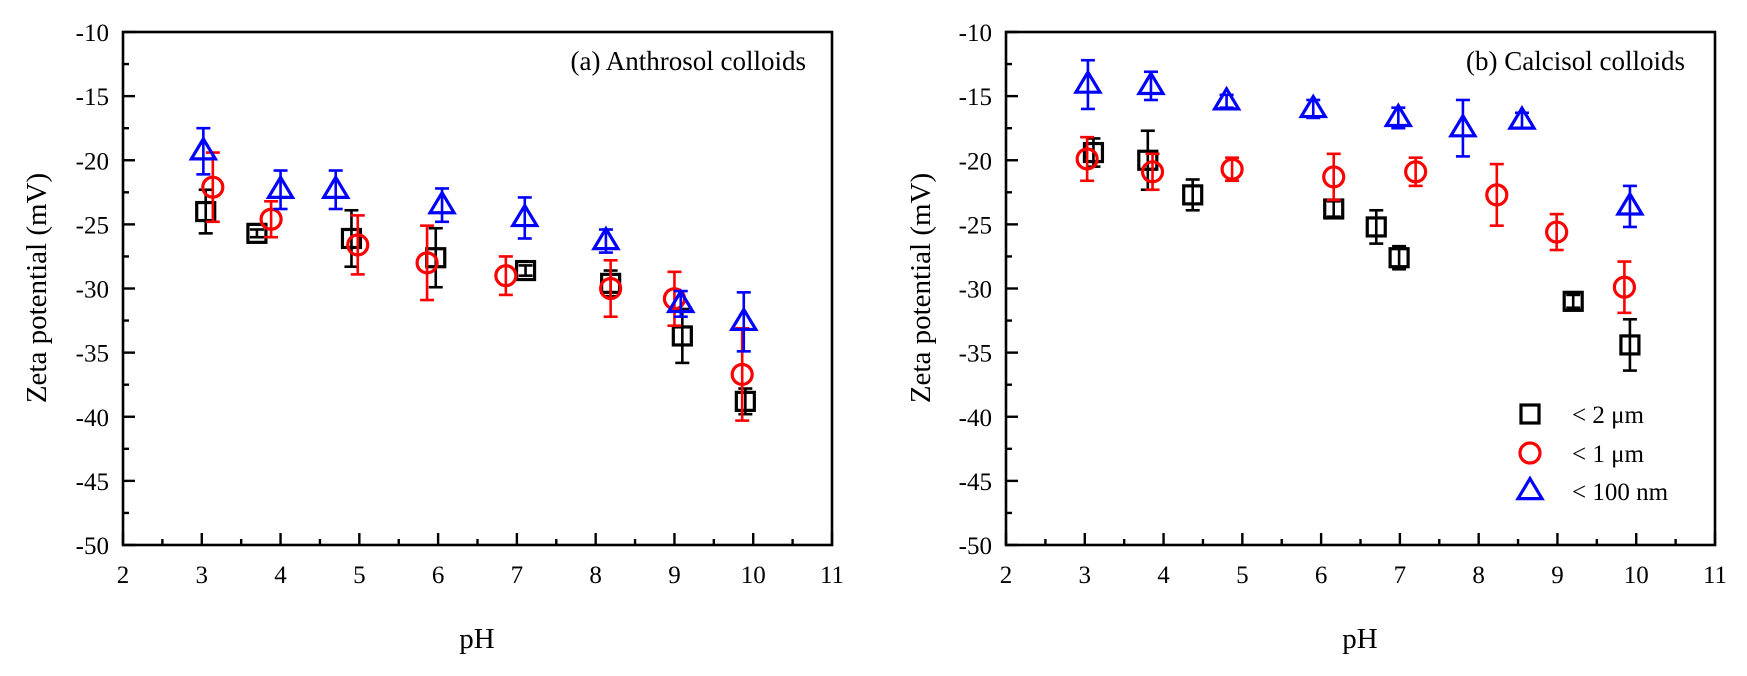  Describe the element at coordinates (280, 575) in the screenshot. I see `panel-a-x-tick-label: 4` at that location.